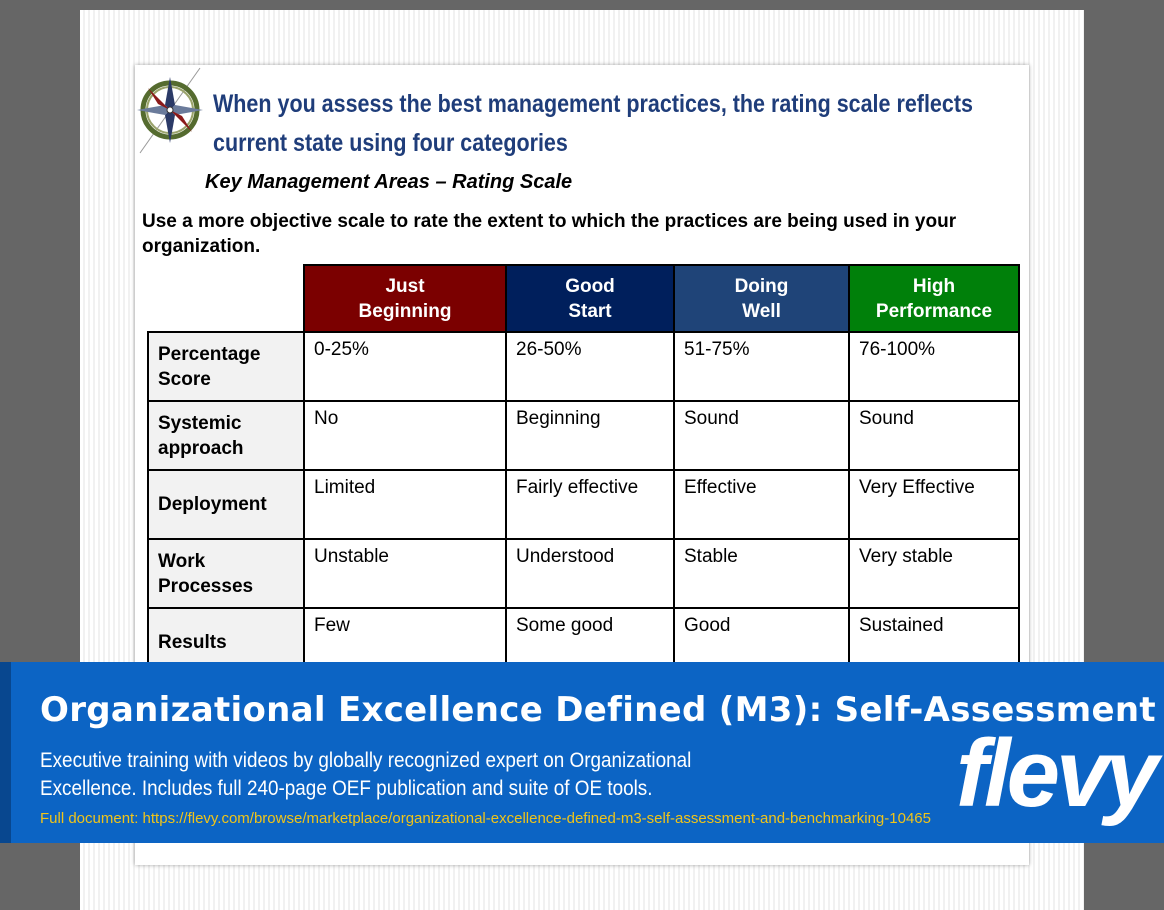 This screenshot has width=1164, height=910. I want to click on table-cell: Very stable, so click(934, 573).